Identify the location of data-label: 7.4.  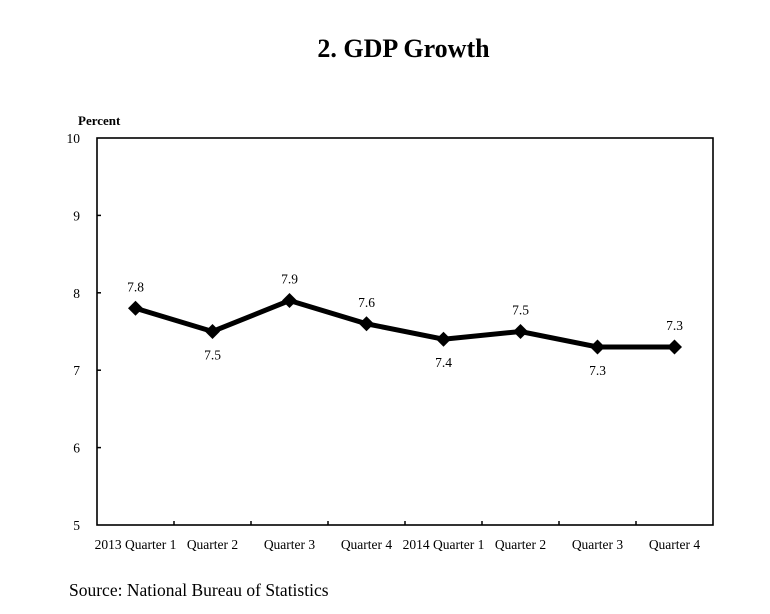
(443, 362).